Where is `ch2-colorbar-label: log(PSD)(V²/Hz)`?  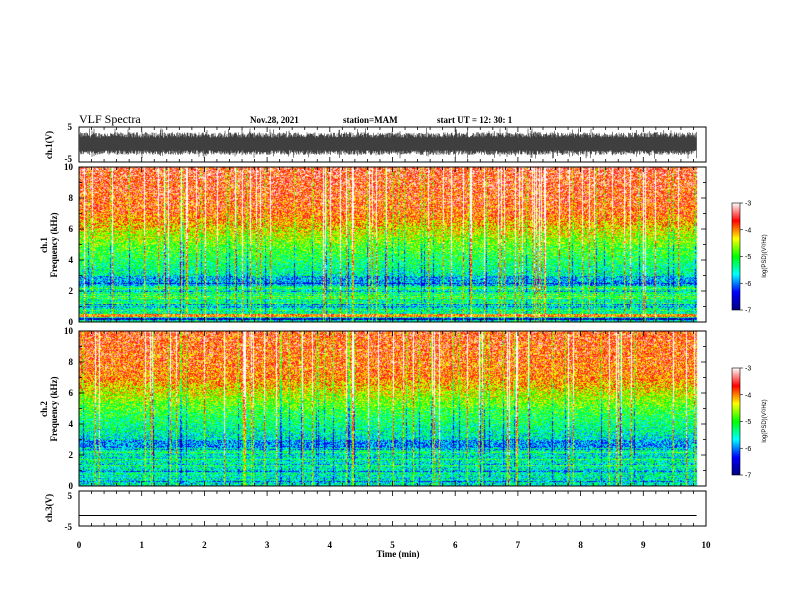 ch2-colorbar-label: log(PSD)(V²/Hz) is located at coordinates (765, 420).